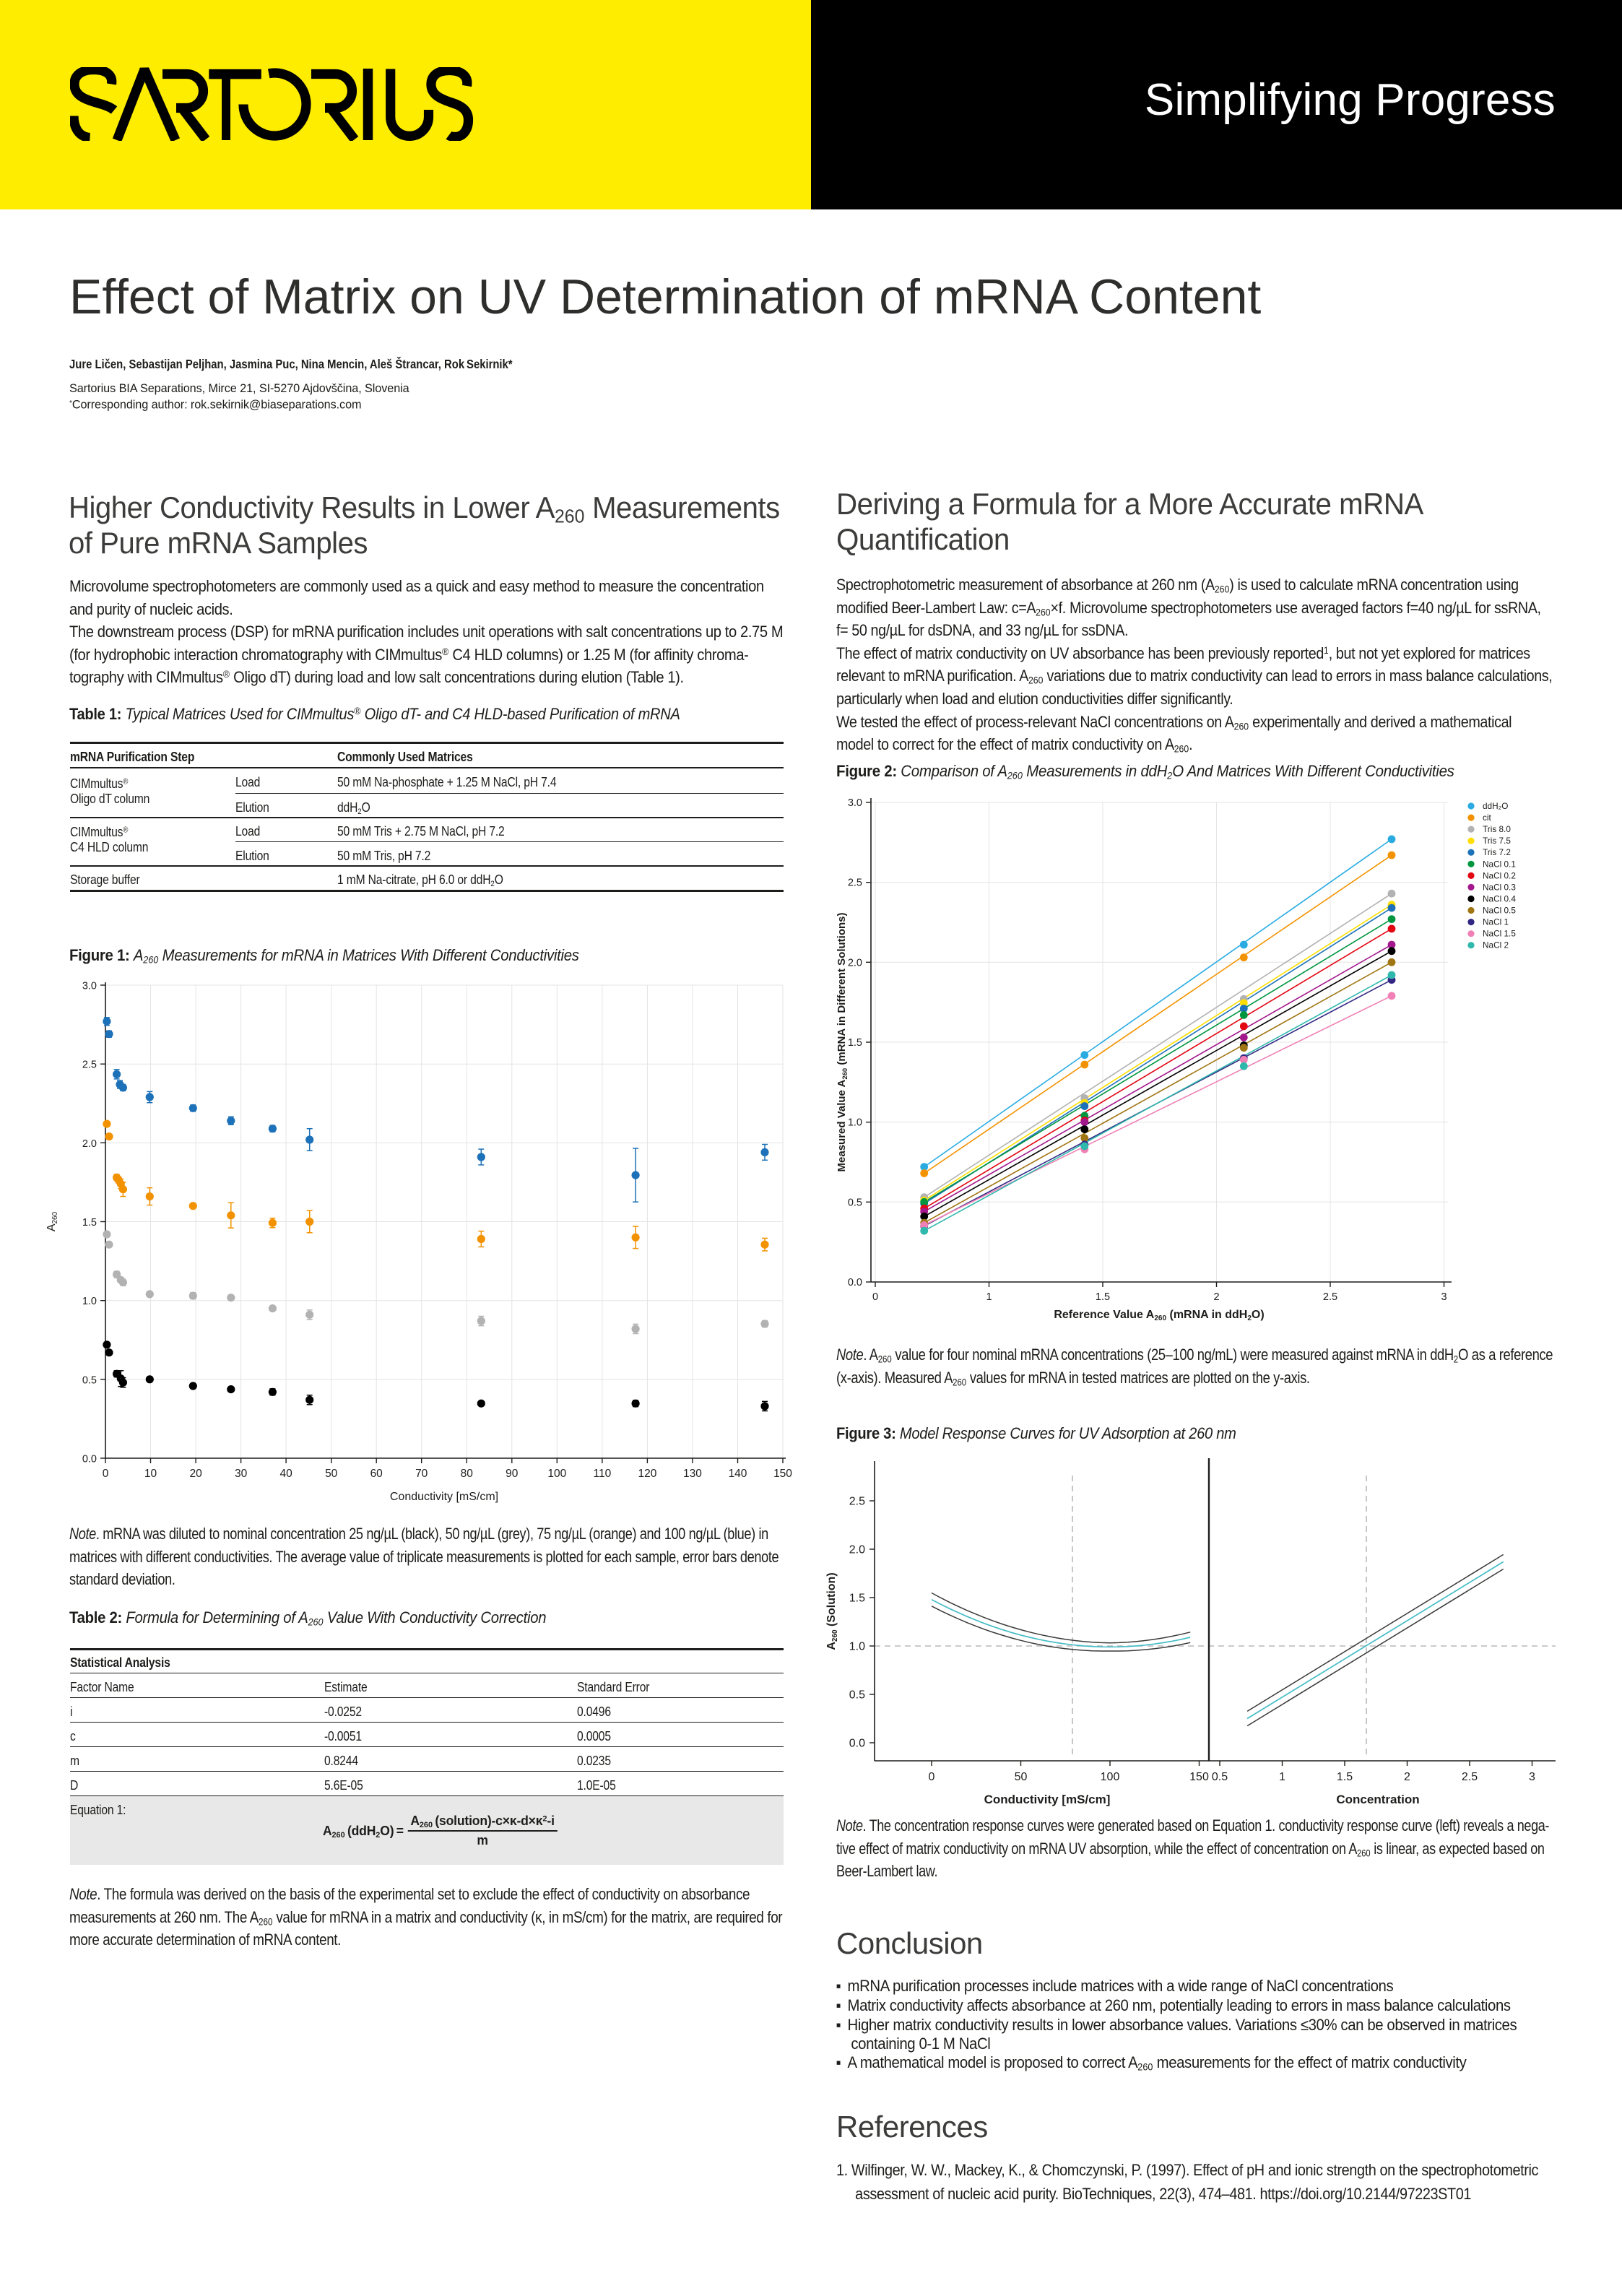 The image size is (1622, 2296). Describe the element at coordinates (1497, 841) in the screenshot. I see `svg-text: Tris 7.5` at that location.